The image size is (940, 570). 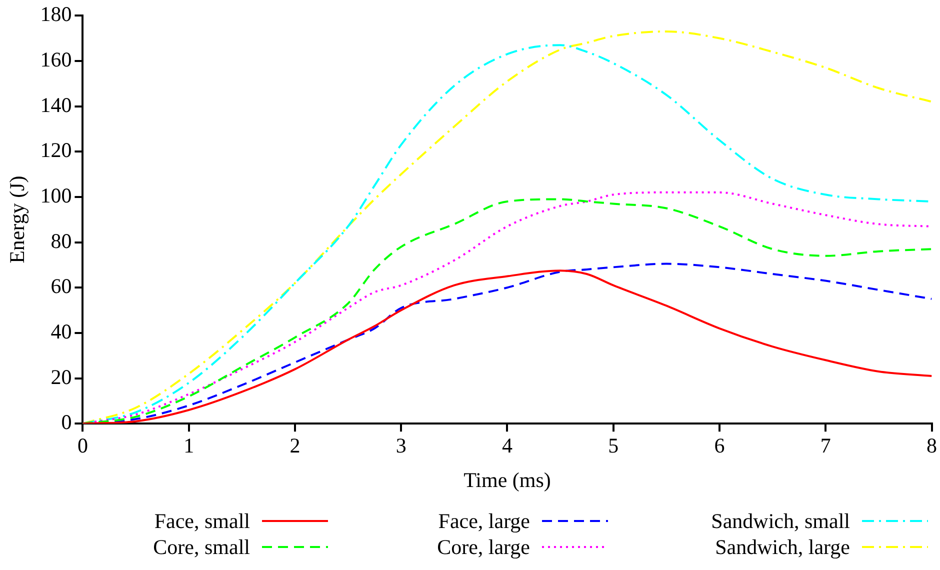 I want to click on legend-label: Sandwich, large, so click(x=782, y=547).